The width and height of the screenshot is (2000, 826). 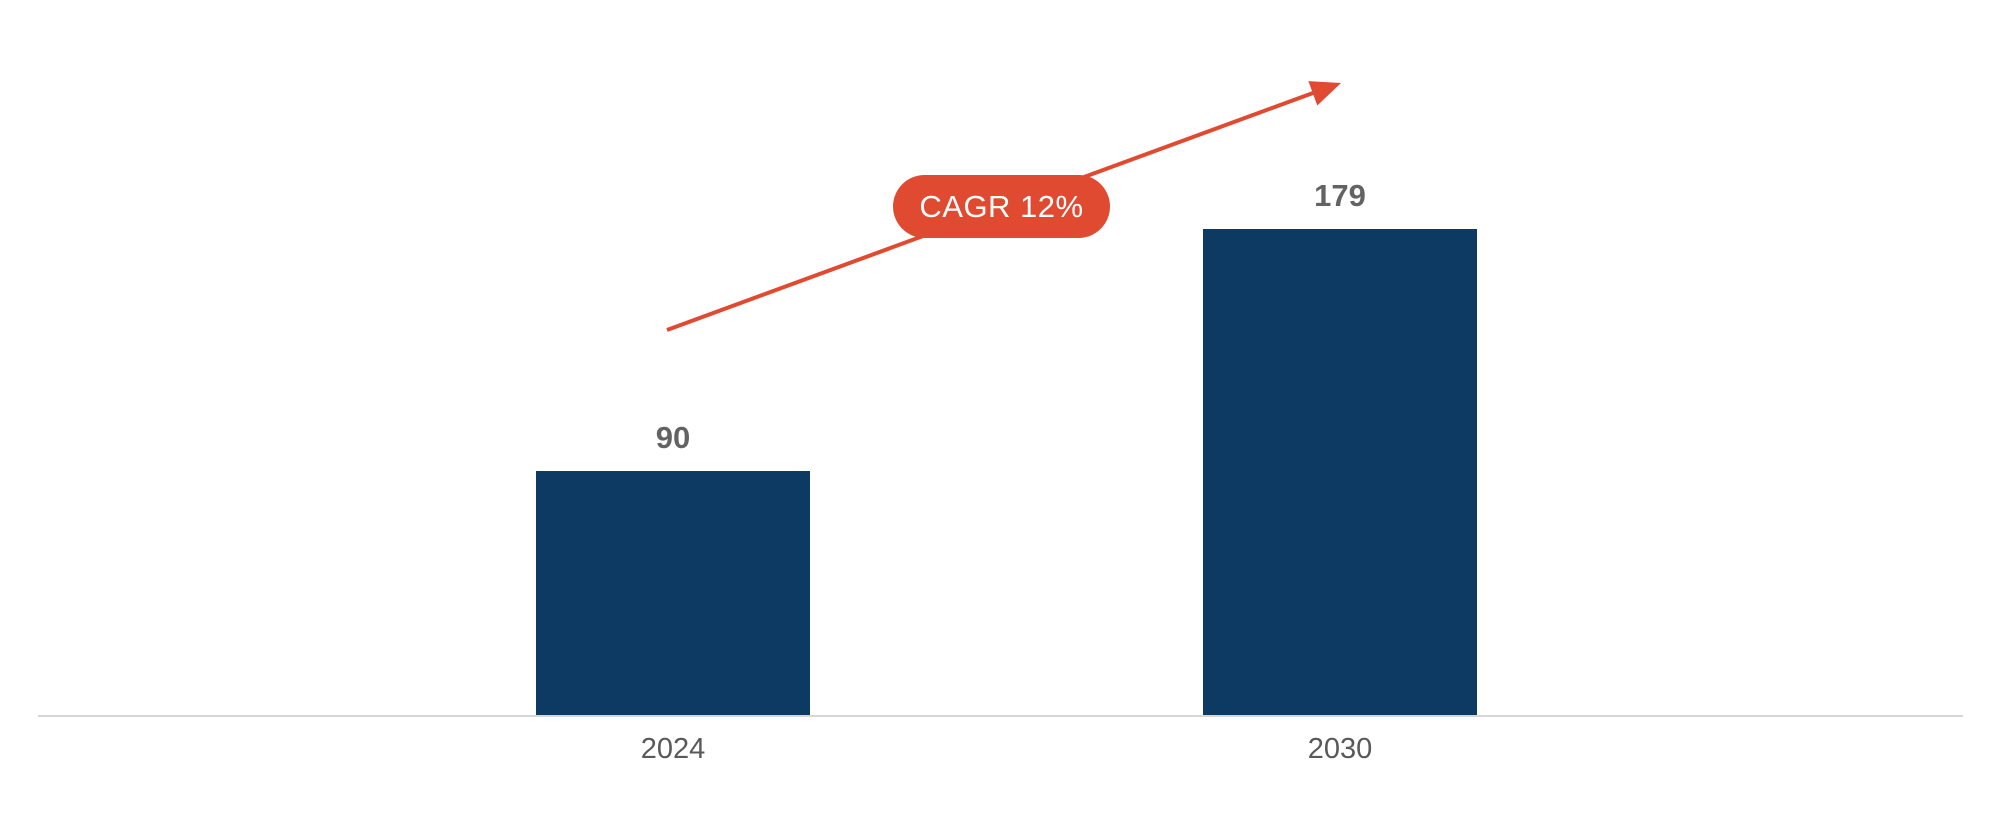 What do you see at coordinates (673, 749) in the screenshot?
I see `category-label-2024: 2024` at bounding box center [673, 749].